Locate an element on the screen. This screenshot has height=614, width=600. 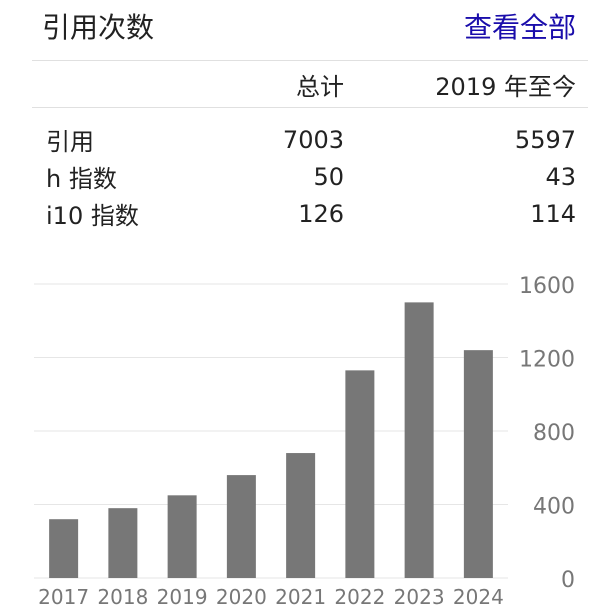
bar-2024 is located at coordinates (478, 464).